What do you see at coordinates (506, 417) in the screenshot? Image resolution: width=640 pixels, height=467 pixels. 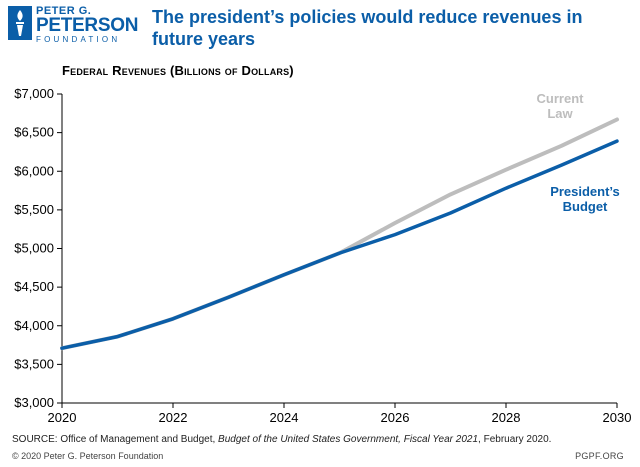 I see `x-tick-label: 2028` at bounding box center [506, 417].